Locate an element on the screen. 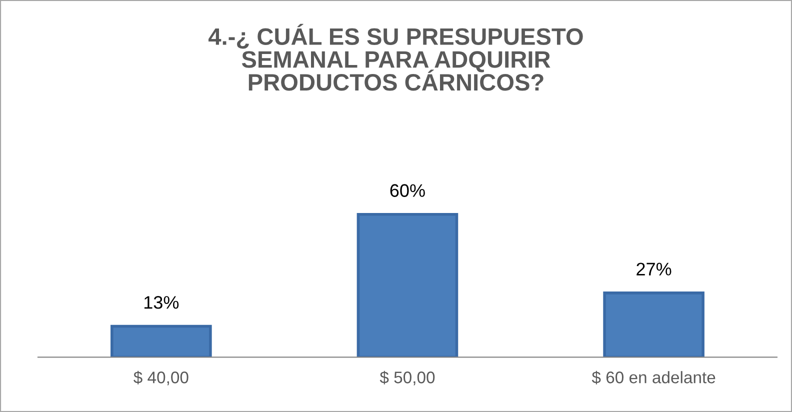  chart-title: 4.-¿ CUÁL ES SU PRESUPUESTO SEMANAL PARA ADQUIRIR PRODUCTOS CÁRNICOS? is located at coordinates (395, 57).